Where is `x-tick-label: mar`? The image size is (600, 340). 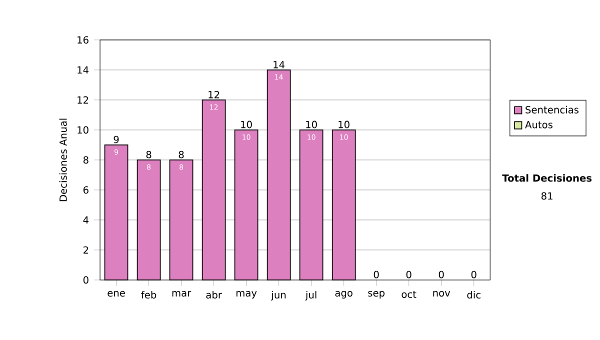 x-tick-label: mar is located at coordinates (182, 293).